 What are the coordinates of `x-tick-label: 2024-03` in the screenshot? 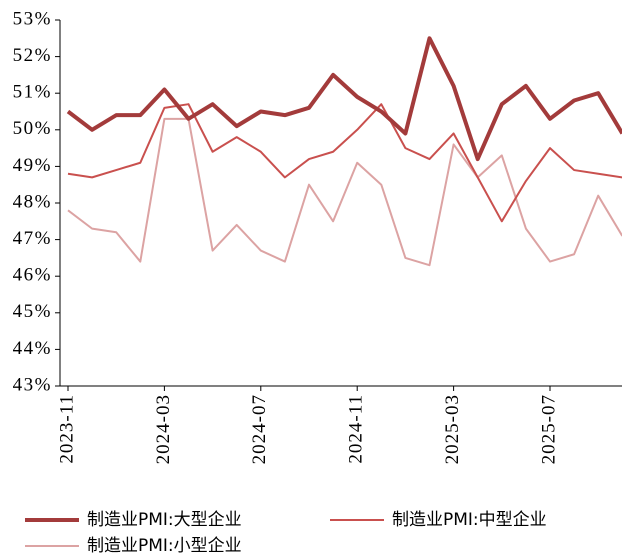 It's located at (163, 429).